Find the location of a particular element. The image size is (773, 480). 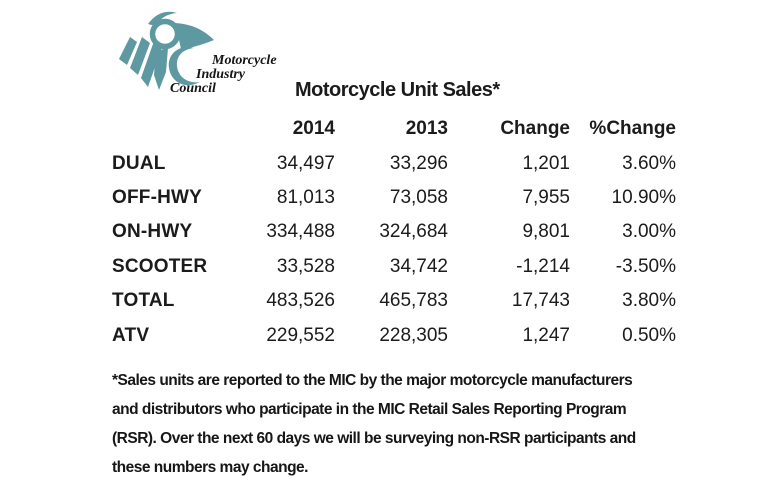

col-header-change: Change is located at coordinates (535, 129).